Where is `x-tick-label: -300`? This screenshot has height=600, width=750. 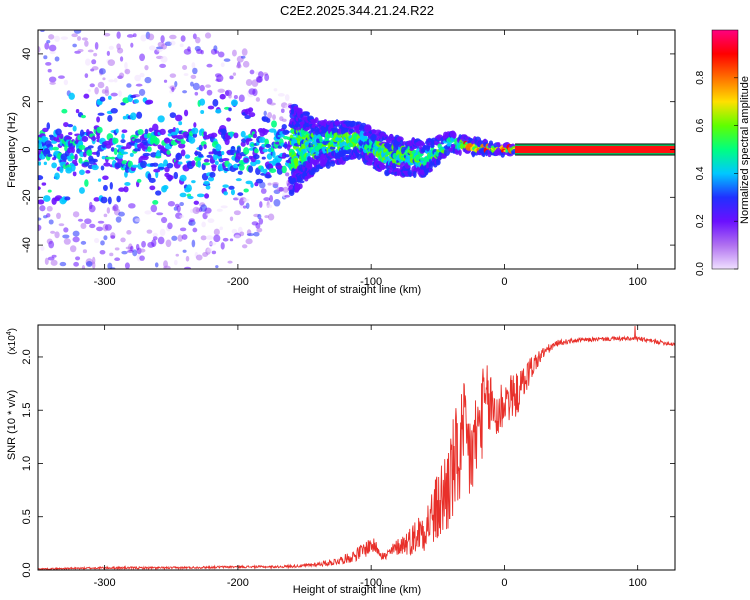 x-tick-label: -300 is located at coordinates (105, 282).